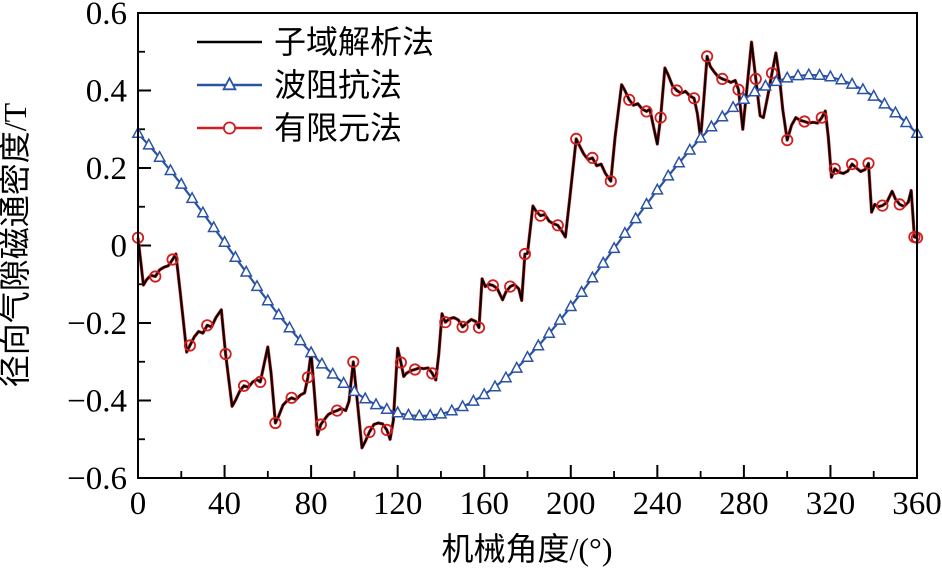 The height and width of the screenshot is (579, 942). I want to click on y-tick-label: 0, so click(119, 247).